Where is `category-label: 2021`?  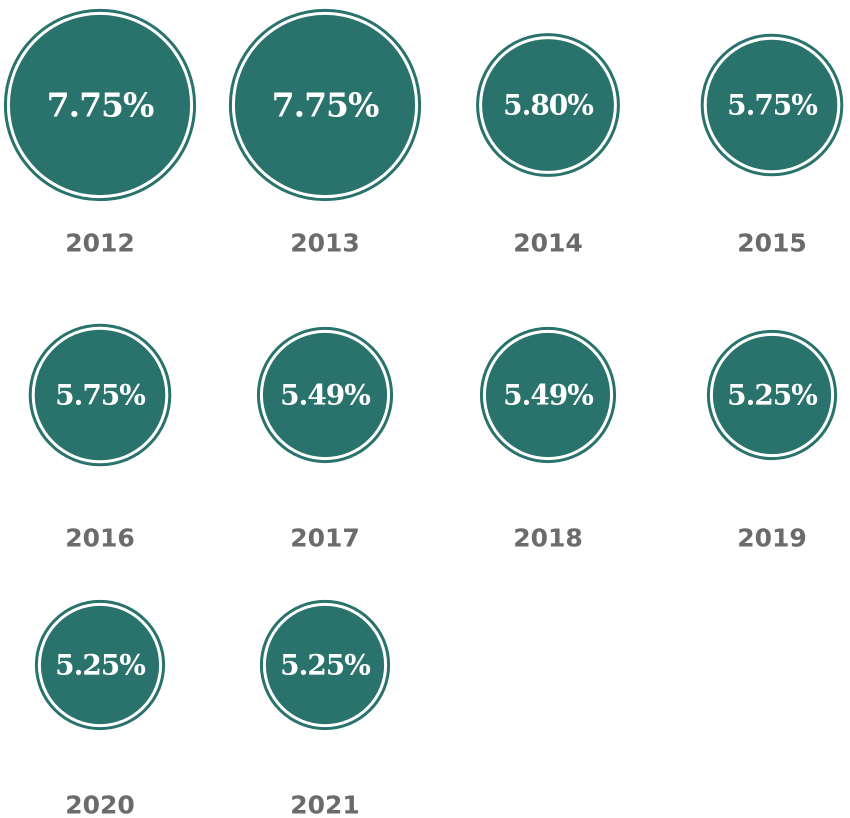 category-label: 2021 is located at coordinates (325, 804).